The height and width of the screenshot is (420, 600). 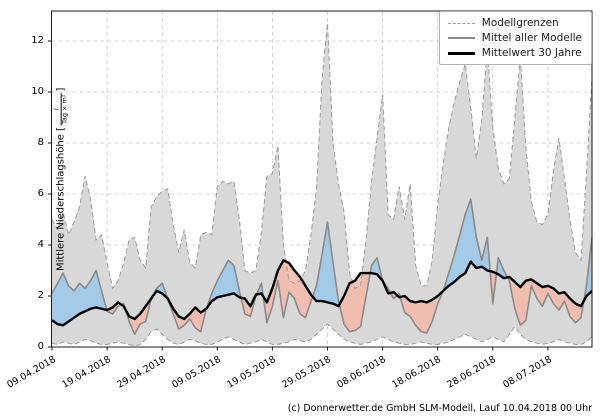 I want to click on gray-line-icon, so click(x=461, y=38).